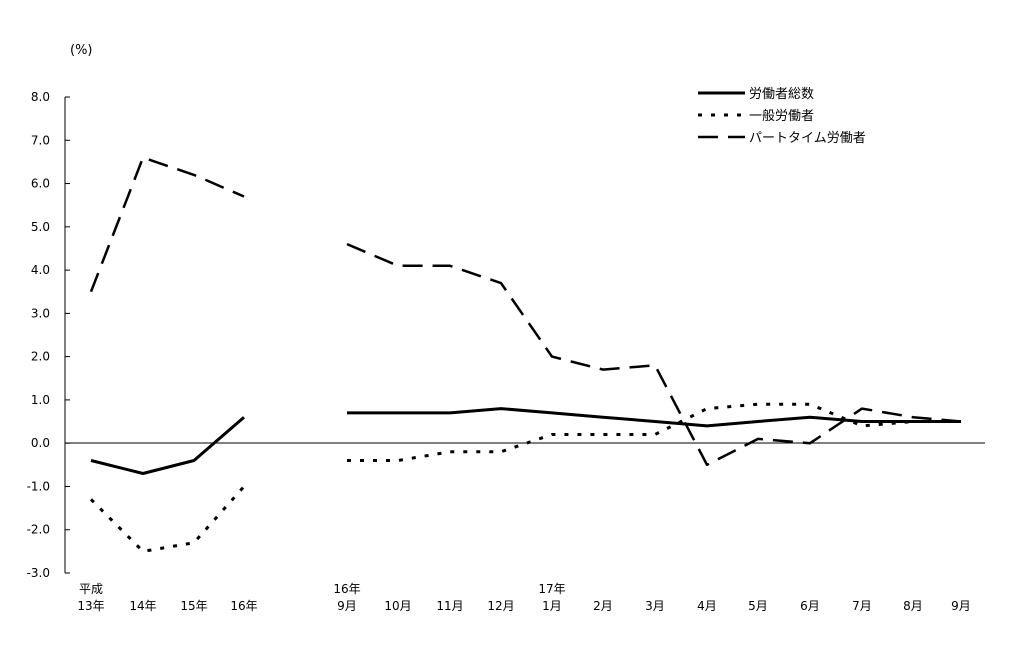 The width and height of the screenshot is (1021, 654). What do you see at coordinates (913, 606) in the screenshot?
I see `x-tick-label: 8月` at bounding box center [913, 606].